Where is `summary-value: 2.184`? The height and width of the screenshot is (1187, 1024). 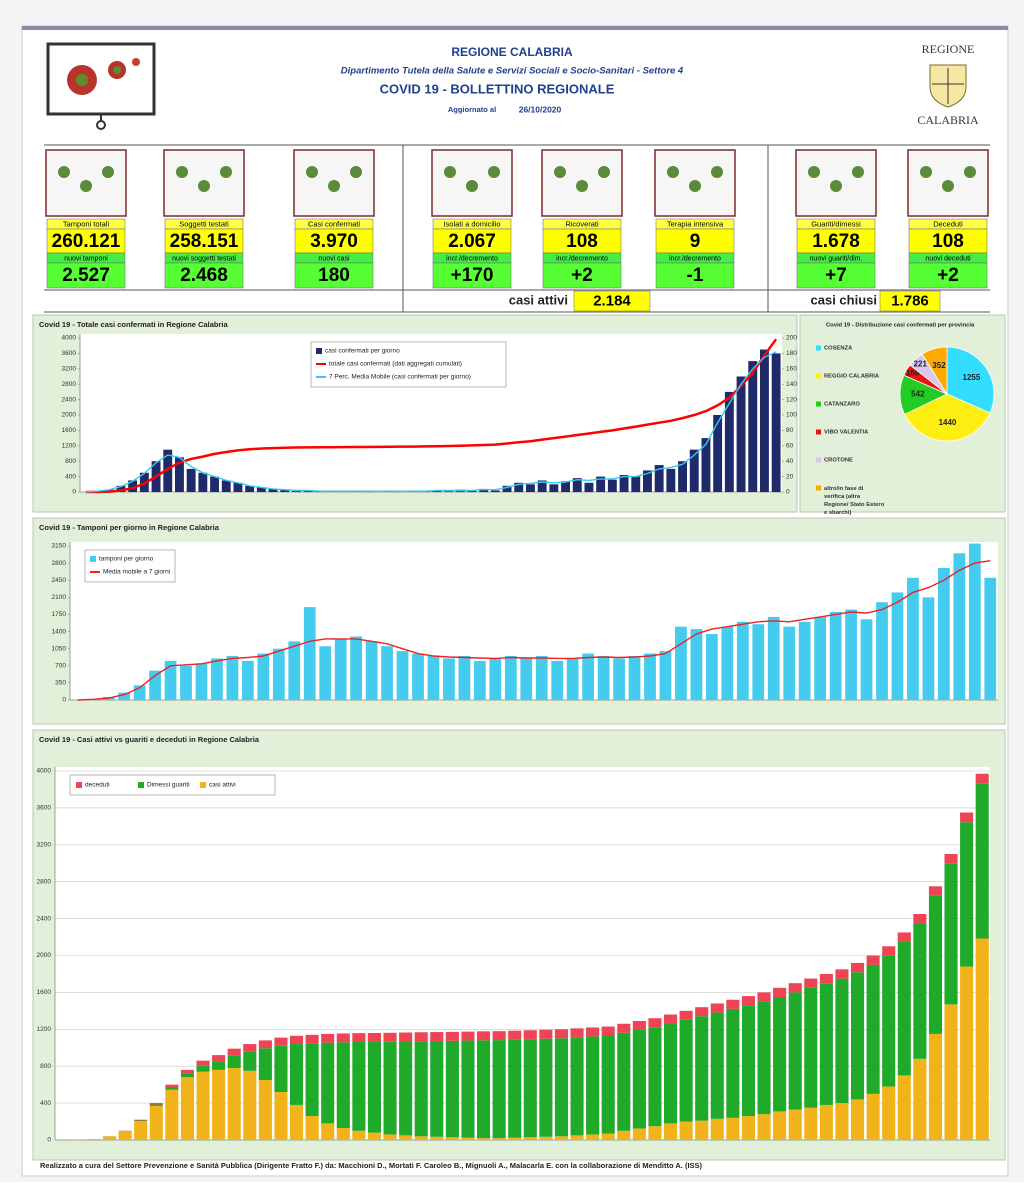
summary-value: 2.184 is located at coordinates (612, 300).